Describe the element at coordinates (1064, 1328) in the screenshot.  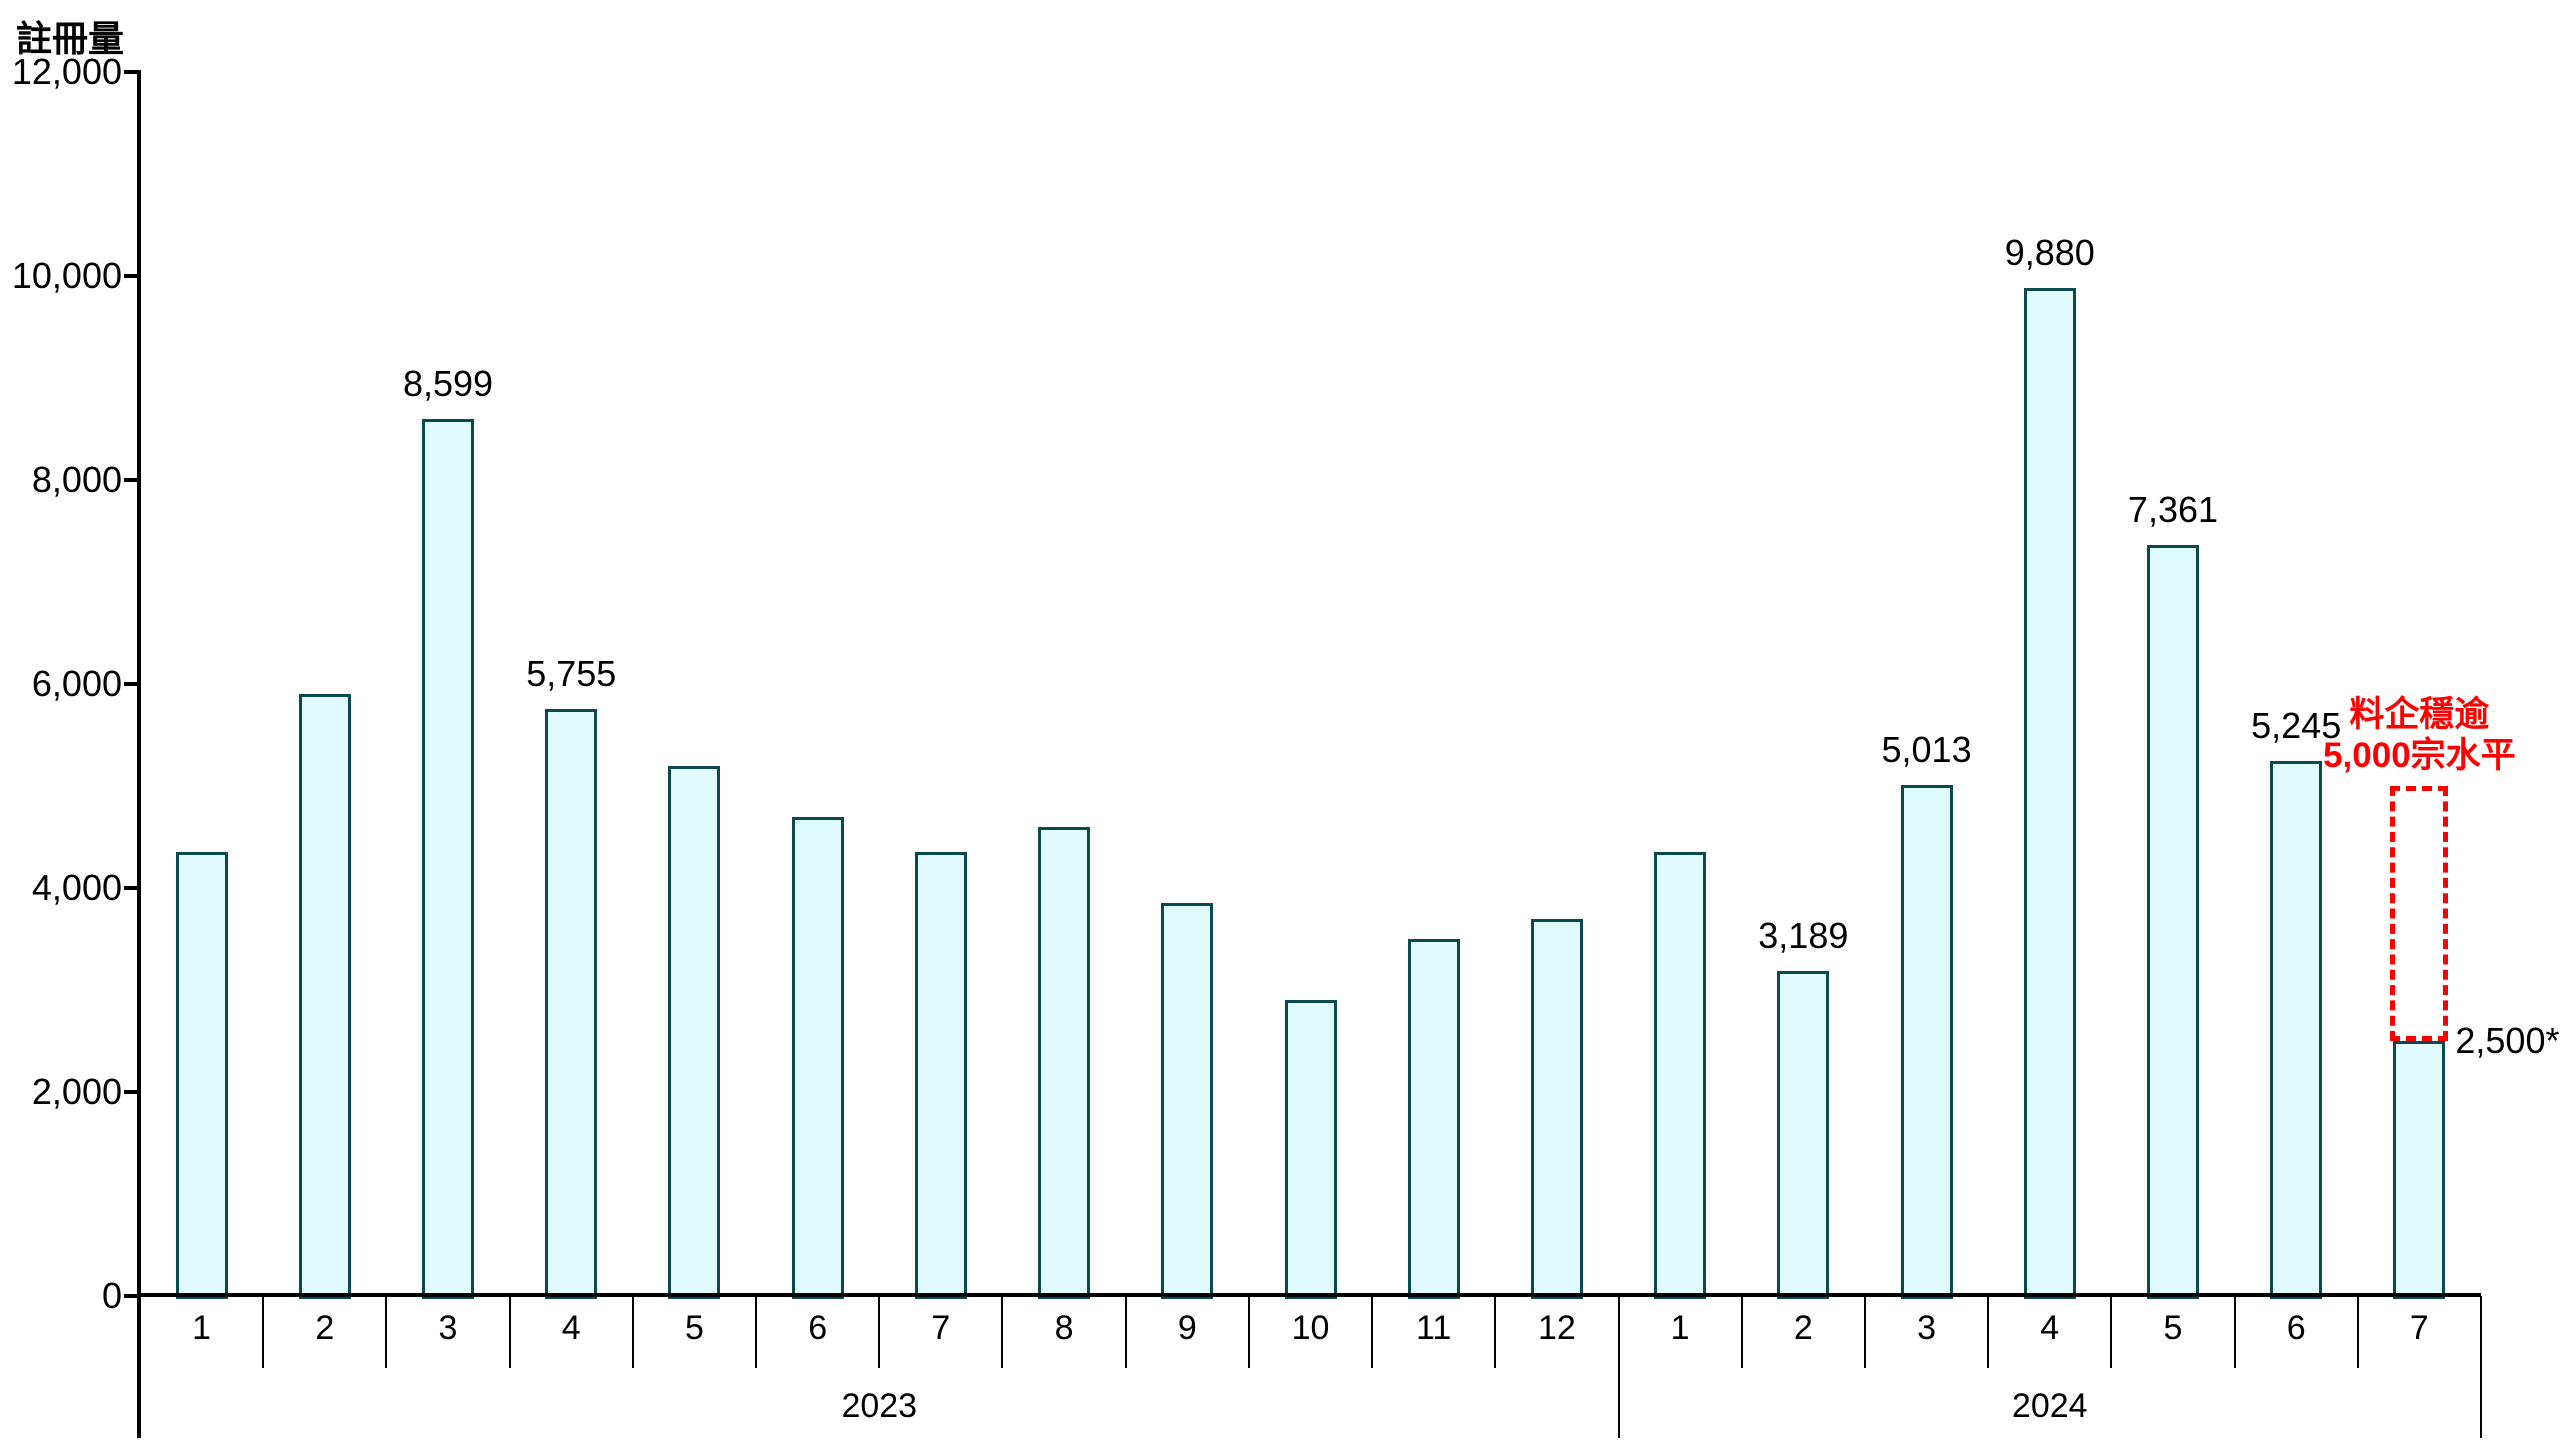
I see `x-axis-month-label: 8` at that location.